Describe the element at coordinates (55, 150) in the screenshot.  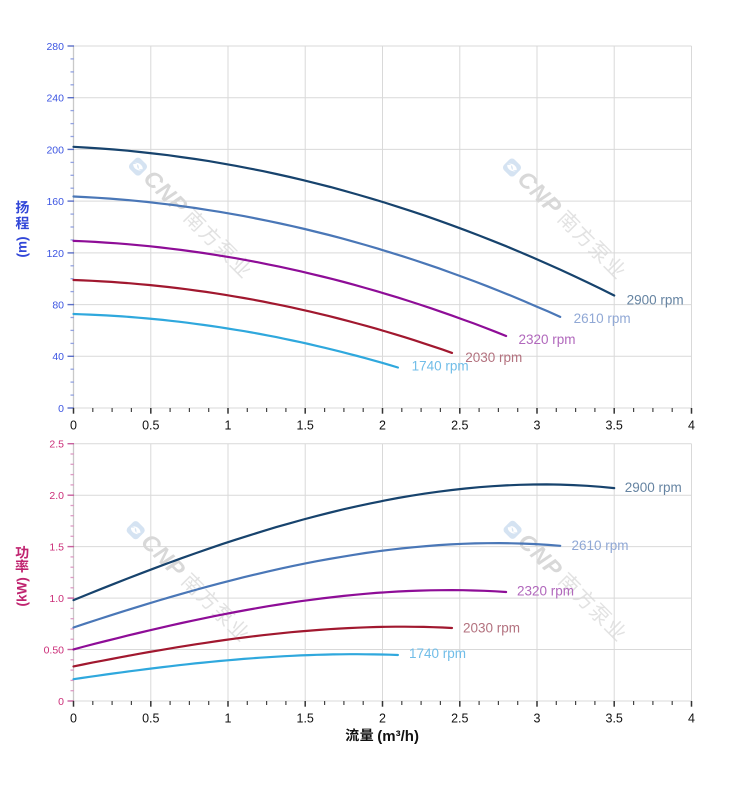
I see `svg-text: 200` at that location.